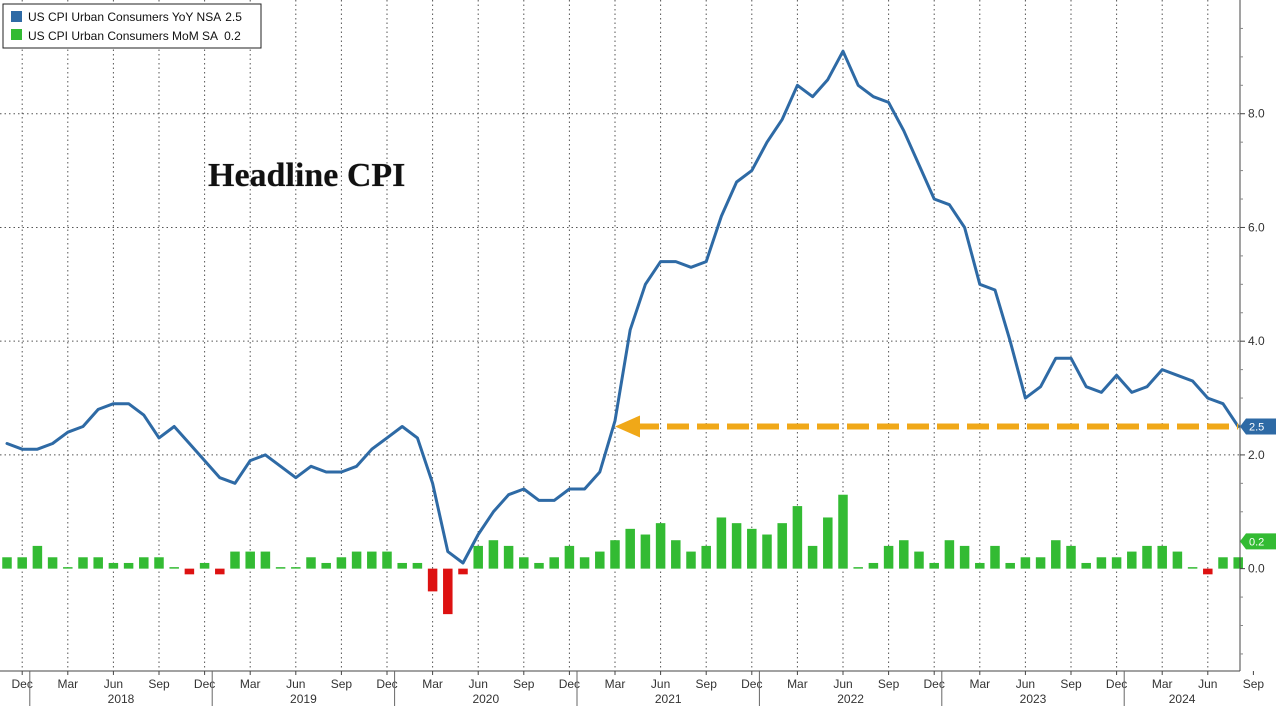 The height and width of the screenshot is (706, 1279). Describe the element at coordinates (668, 699) in the screenshot. I see `year-label: 2021` at that location.